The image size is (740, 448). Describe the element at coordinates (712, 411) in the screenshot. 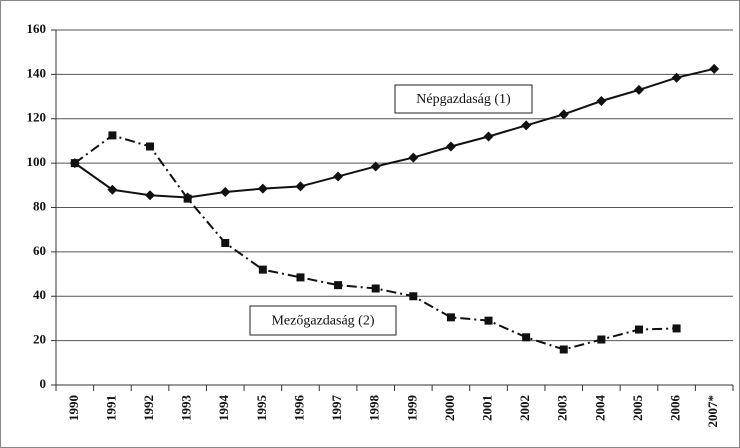

I see `x-tick-label: 2007*` at that location.